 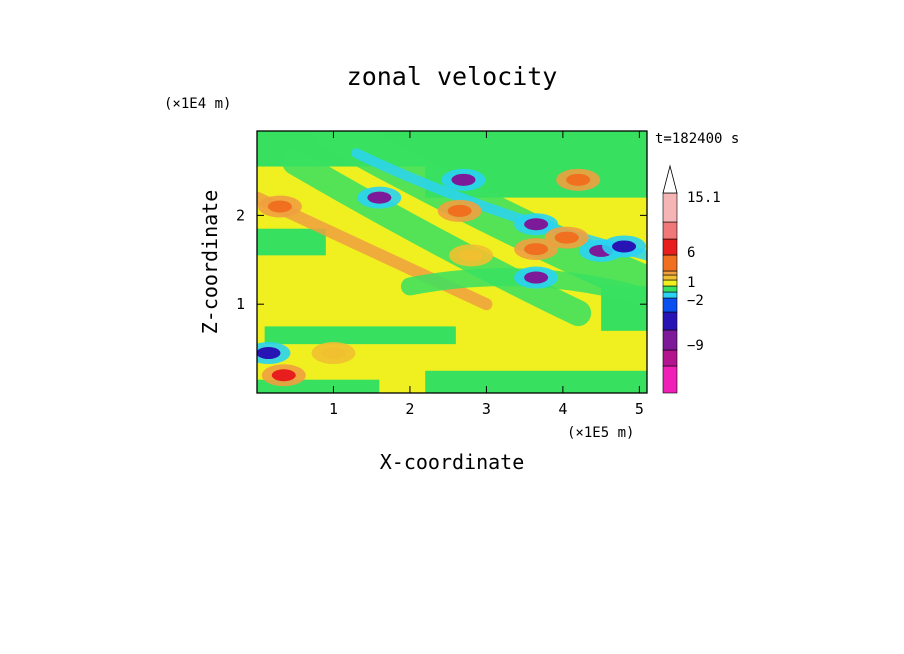 What do you see at coordinates (695, 346) in the screenshot?
I see `colorbar-label: −9` at bounding box center [695, 346].